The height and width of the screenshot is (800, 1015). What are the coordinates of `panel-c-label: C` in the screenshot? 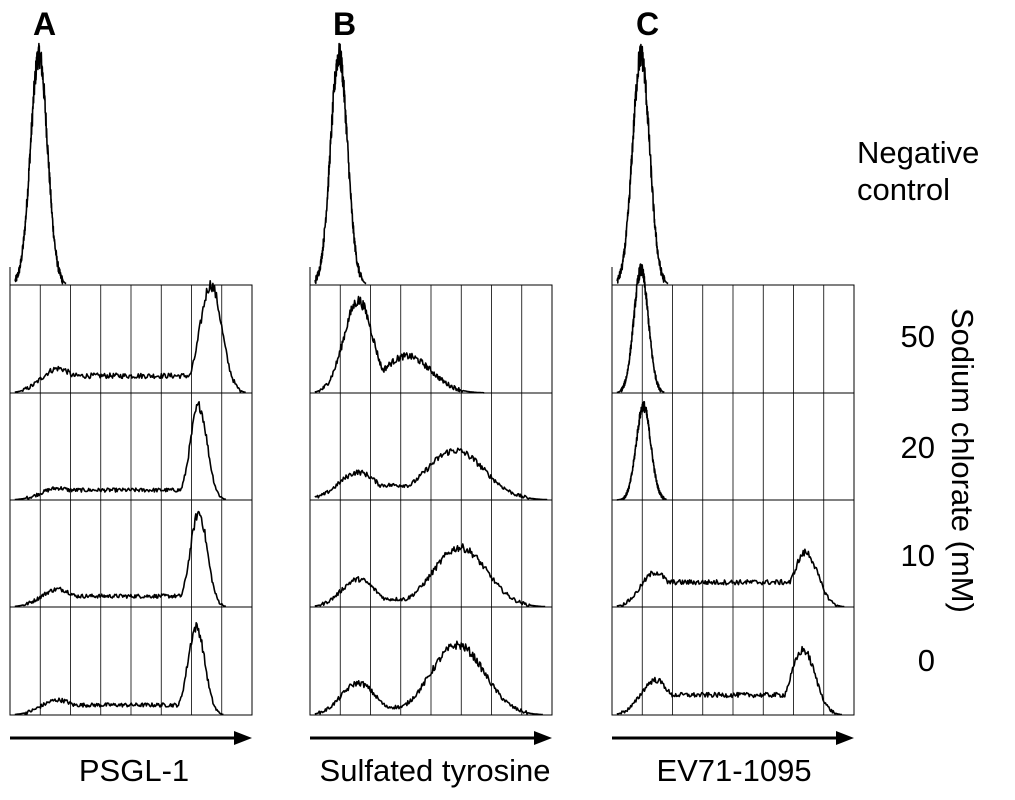 It's located at (648, 24).